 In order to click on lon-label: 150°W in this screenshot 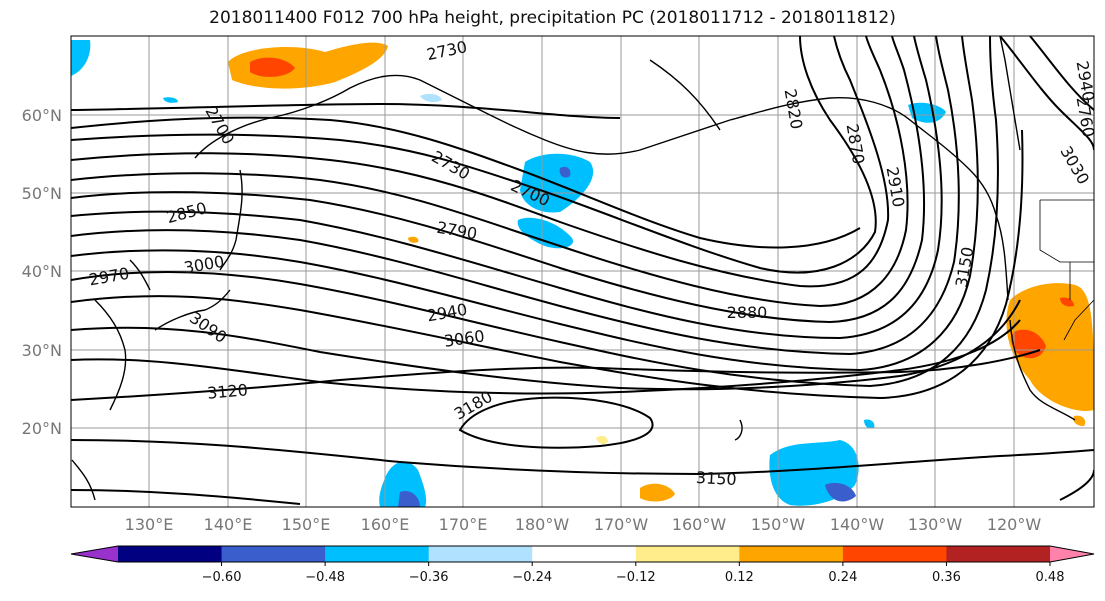, I will do `click(778, 524)`.